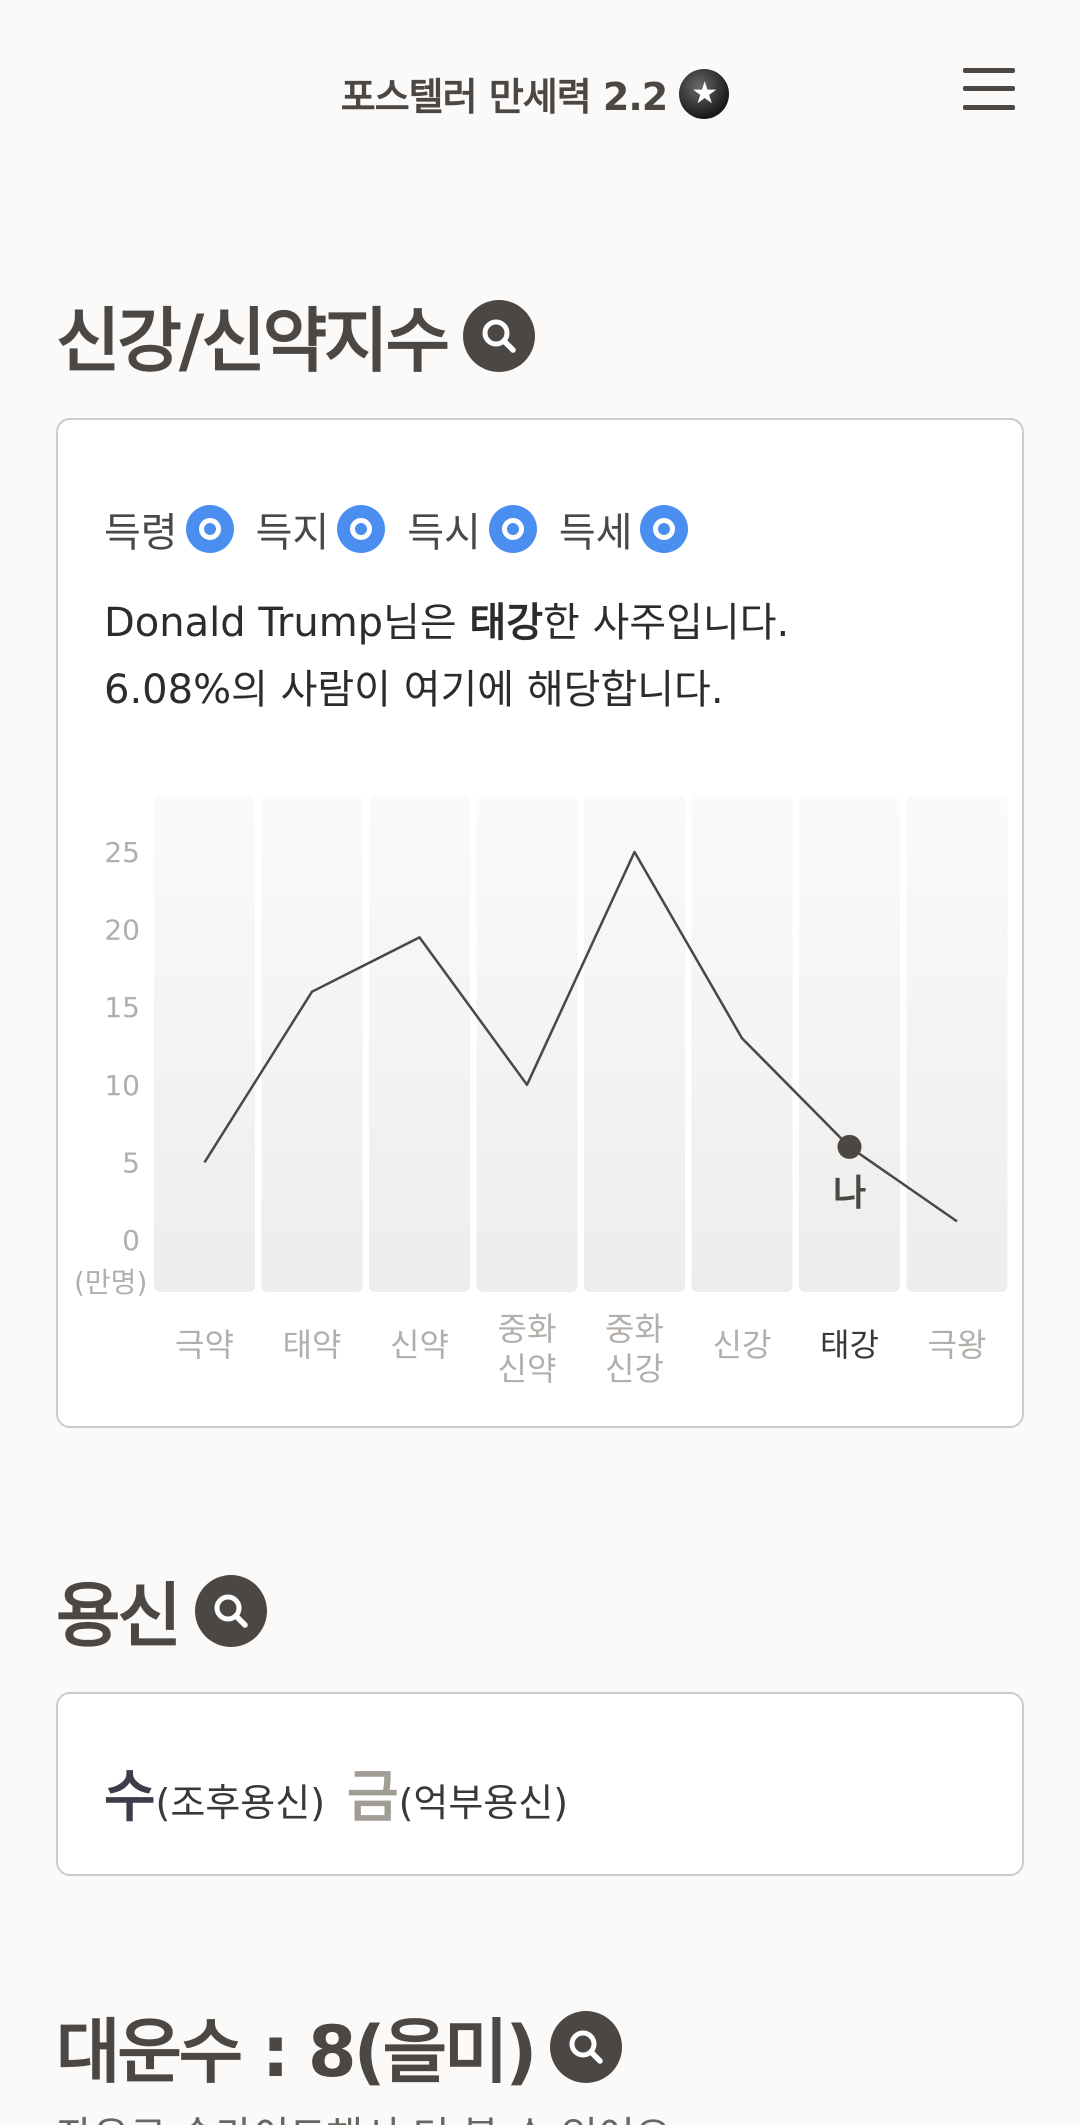 This screenshot has height=2125, width=1080. Describe the element at coordinates (849, 1345) in the screenshot. I see `x-tick-label: 태강` at that location.